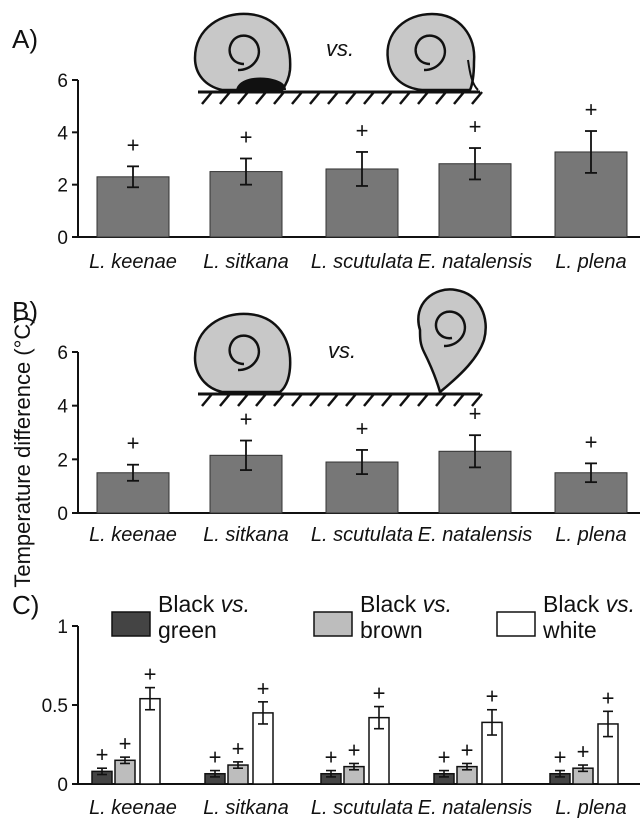 The height and width of the screenshot is (822, 642). Describe the element at coordinates (25, 311) in the screenshot. I see `panel-label-b: B)` at that location.